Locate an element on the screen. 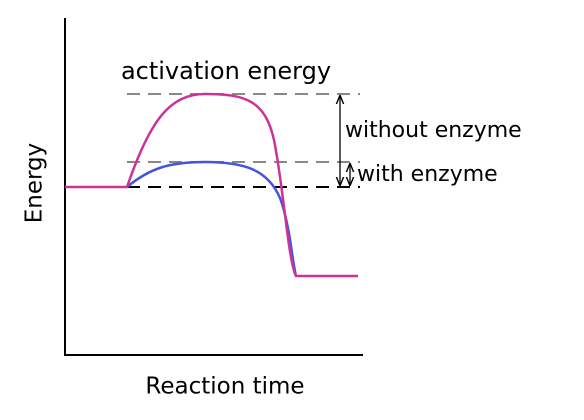 The width and height of the screenshot is (584, 420). curve-with-enzyme is located at coordinates (212, 218).